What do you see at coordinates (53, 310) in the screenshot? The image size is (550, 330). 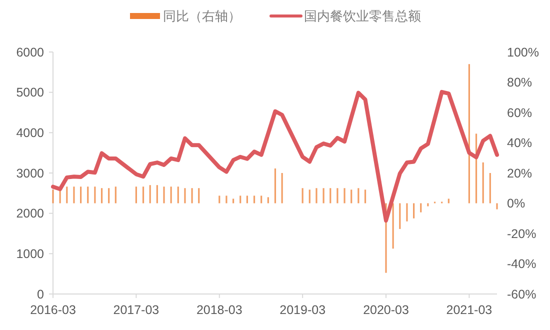 I see `x-tick-label: 2016-03` at bounding box center [53, 310].